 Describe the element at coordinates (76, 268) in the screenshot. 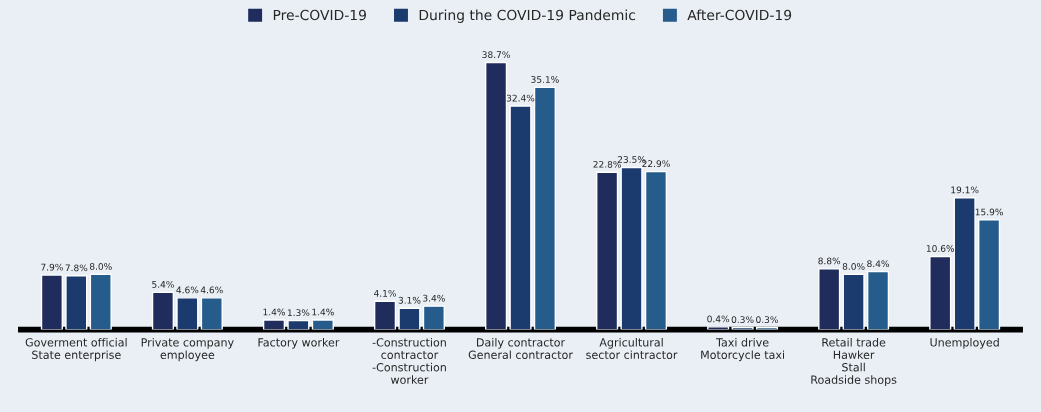

I see `data-label: 7.8%` at that location.